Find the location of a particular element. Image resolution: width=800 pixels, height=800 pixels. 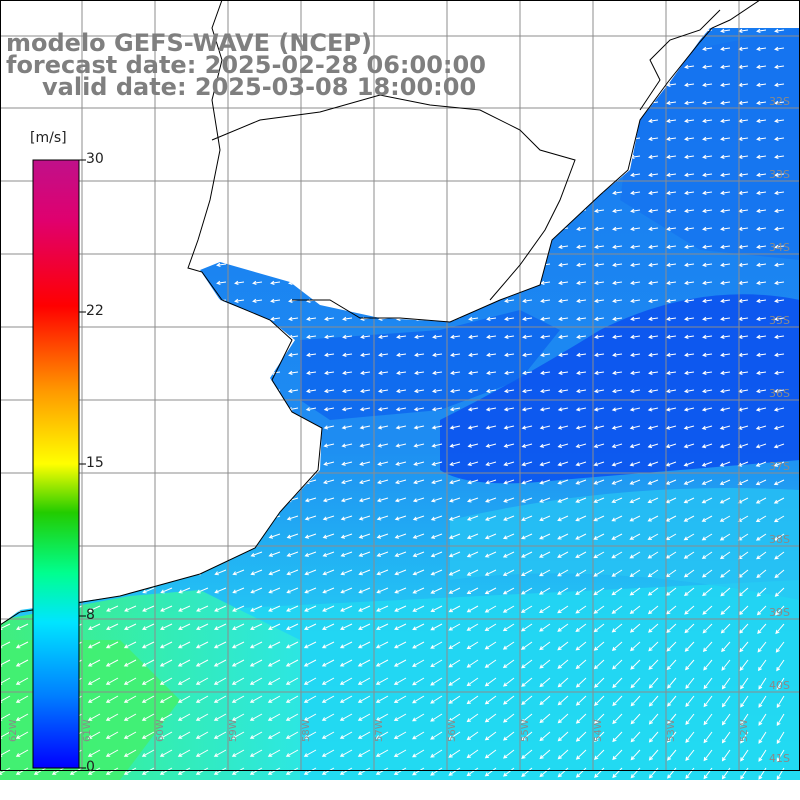

lon-label: 53W is located at coordinates (671, 730).